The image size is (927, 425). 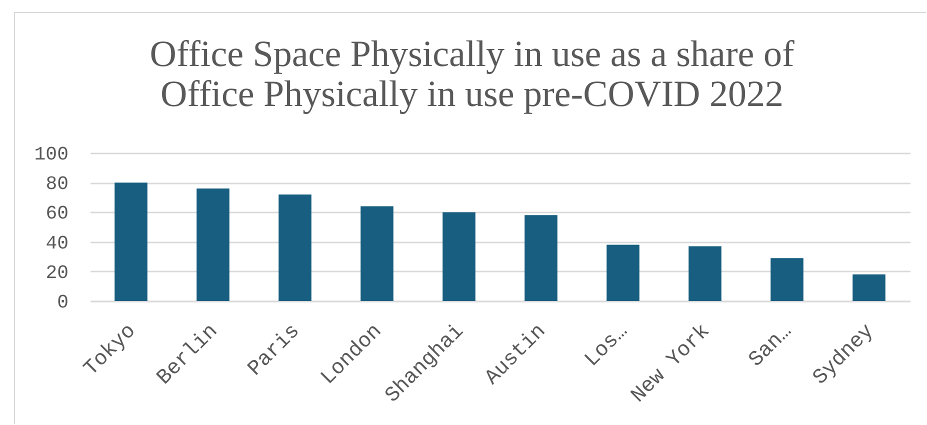 I want to click on y-tick-label: 40, so click(x=57, y=243).